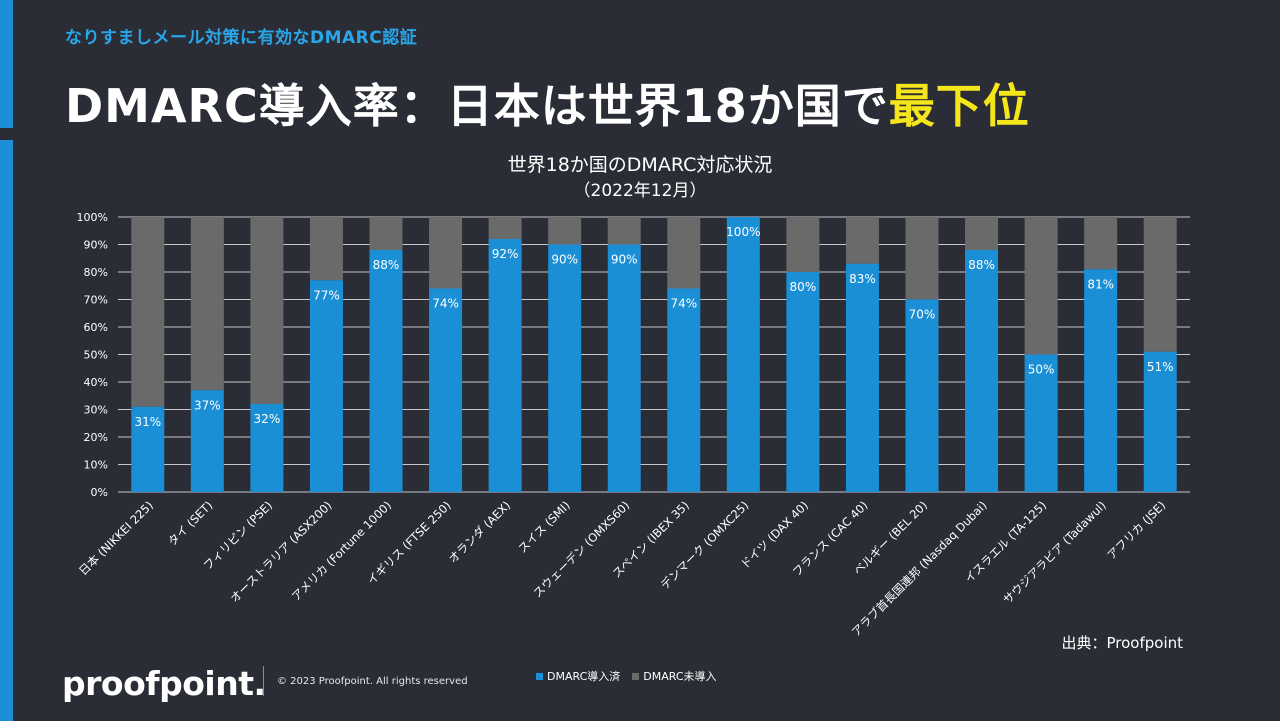  I want to click on category-label: サウジアラビア (Tadawul), so click(1054, 552).